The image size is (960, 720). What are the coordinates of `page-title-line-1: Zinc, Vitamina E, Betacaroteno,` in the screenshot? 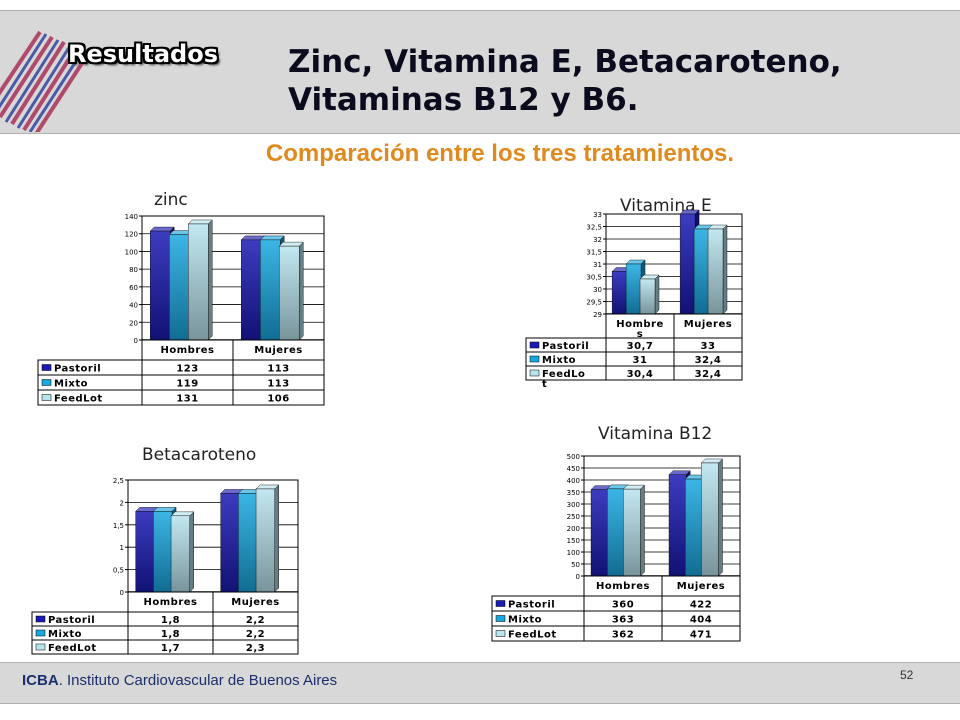 It's located at (565, 62).